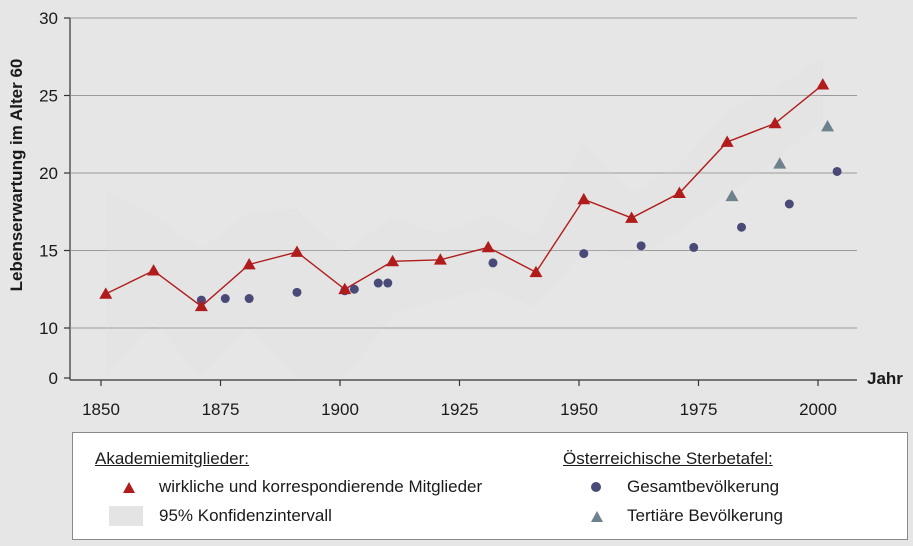 The height and width of the screenshot is (546, 913). Describe the element at coordinates (579, 409) in the screenshot. I see `x-tick-label: 1950` at that location.